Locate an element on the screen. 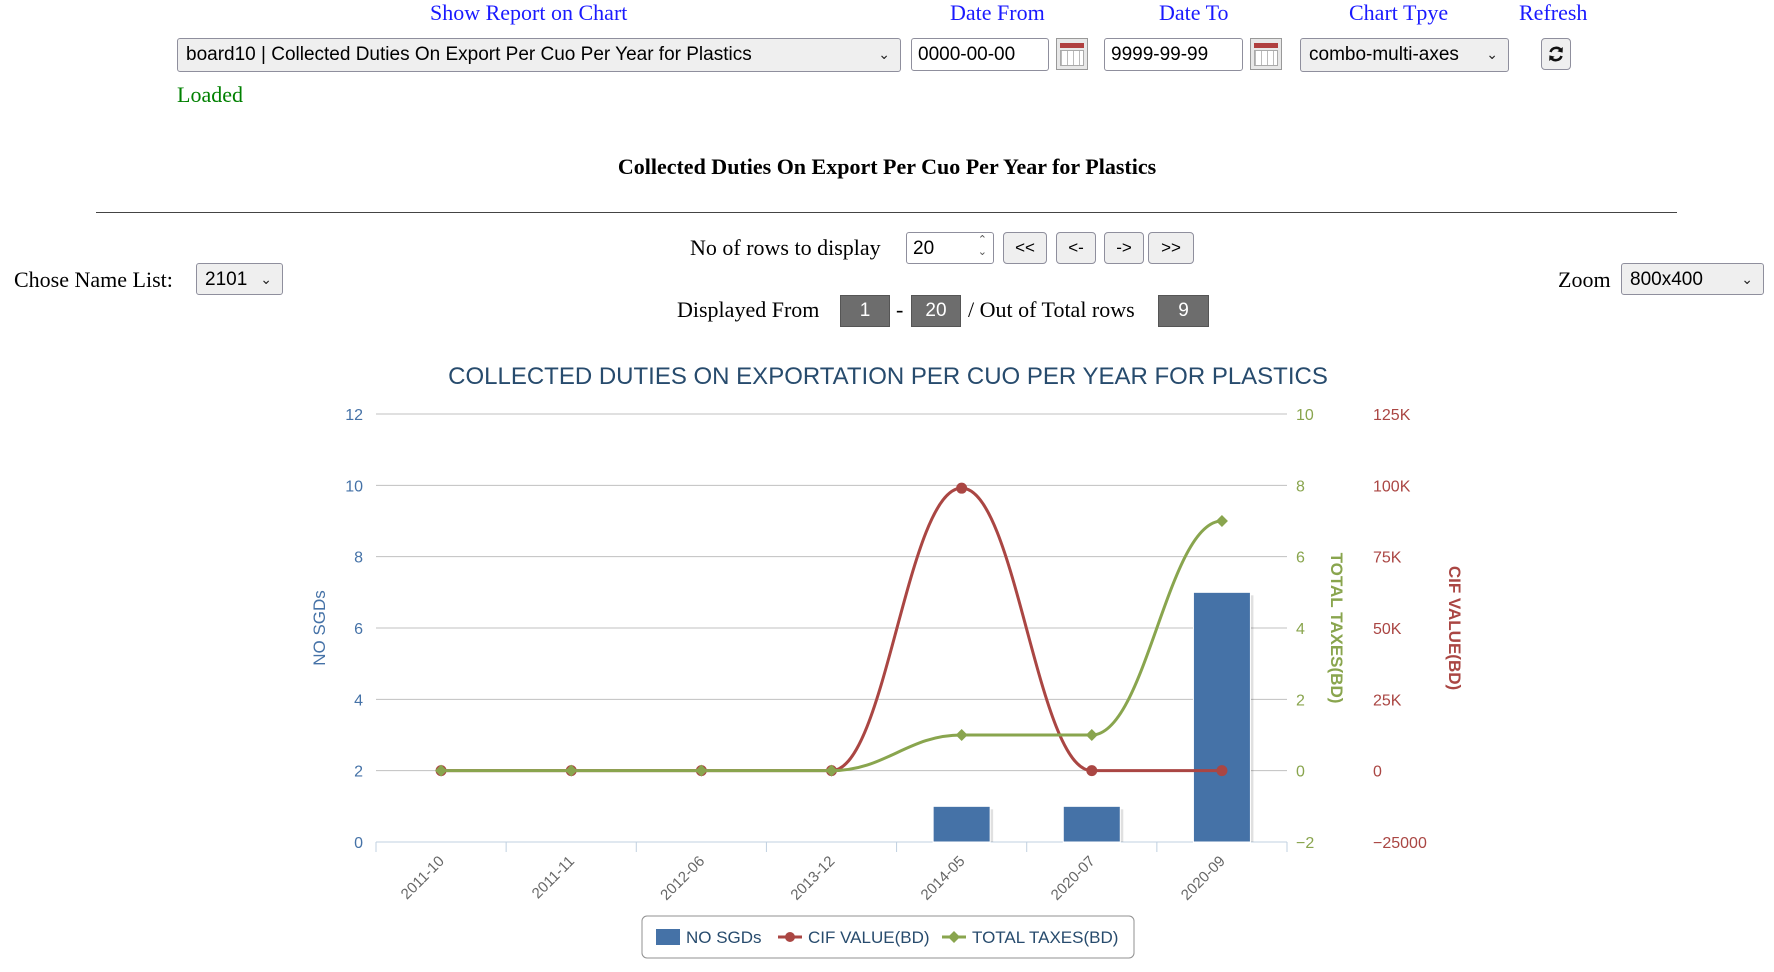 The height and width of the screenshot is (972, 1774). stepper-arrows-icon: ⌃ ⌄ is located at coordinates (982, 246).